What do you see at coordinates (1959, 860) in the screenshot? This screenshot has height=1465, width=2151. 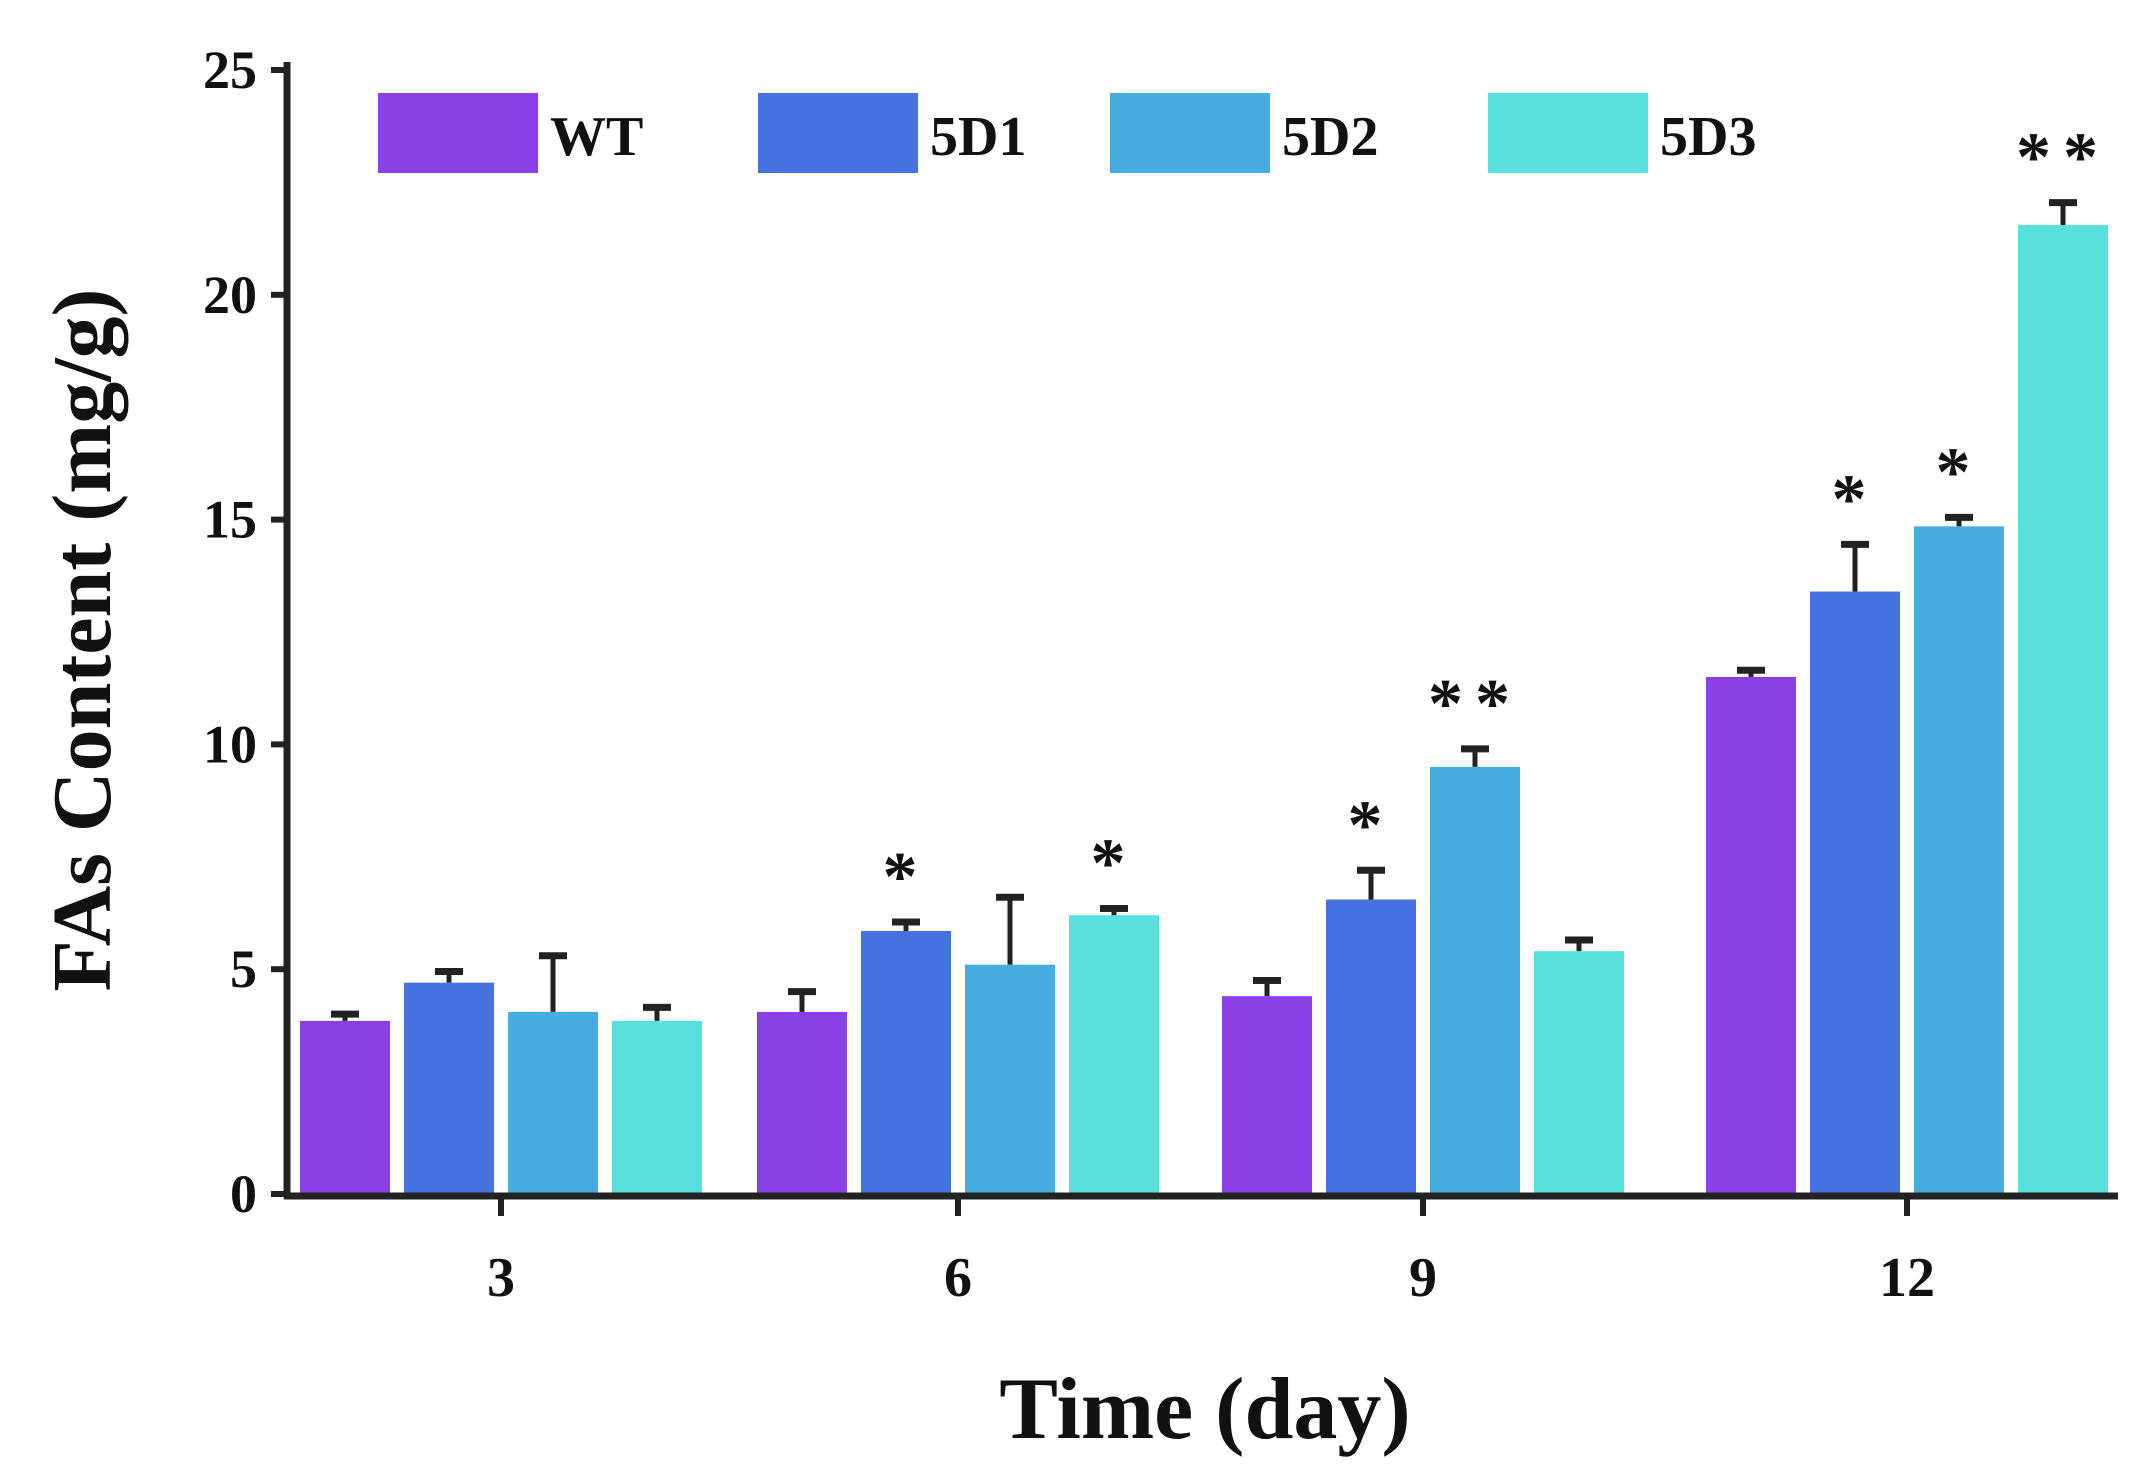 I see `bar-5d2-day12` at bounding box center [1959, 860].